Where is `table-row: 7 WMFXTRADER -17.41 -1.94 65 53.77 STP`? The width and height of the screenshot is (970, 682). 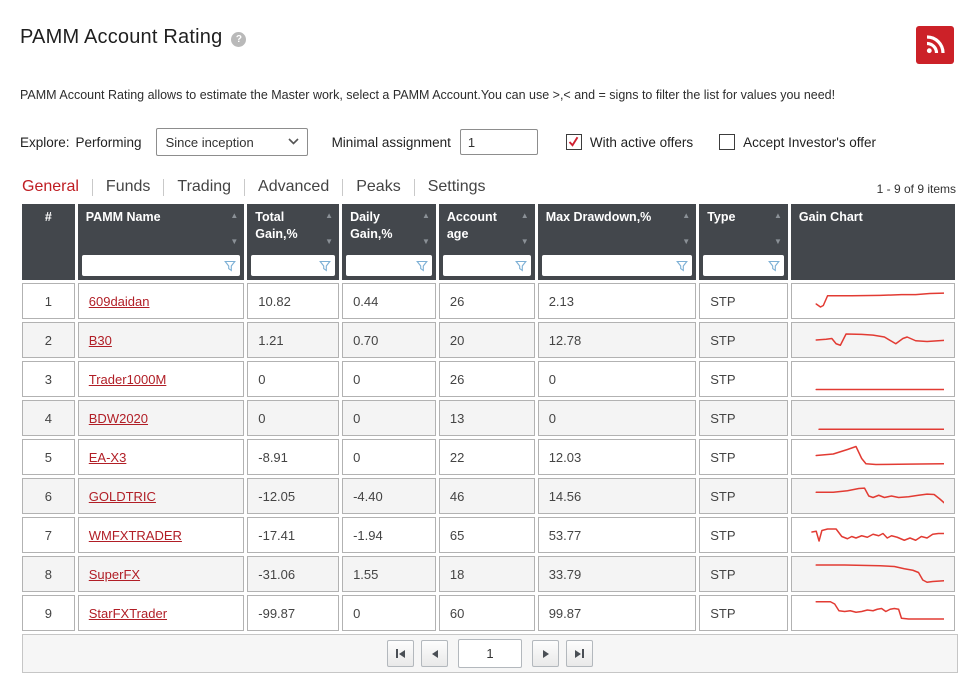 table-row: 7 WMFXTRADER -17.41 -1.94 65 53.77 STP is located at coordinates (488, 535).